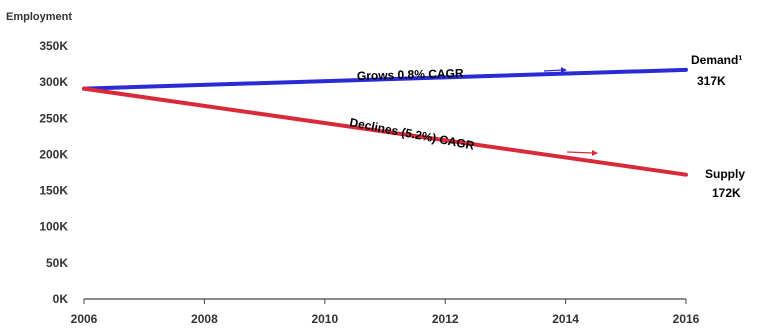  I want to click on x-tick-label: 2016, so click(686, 319).